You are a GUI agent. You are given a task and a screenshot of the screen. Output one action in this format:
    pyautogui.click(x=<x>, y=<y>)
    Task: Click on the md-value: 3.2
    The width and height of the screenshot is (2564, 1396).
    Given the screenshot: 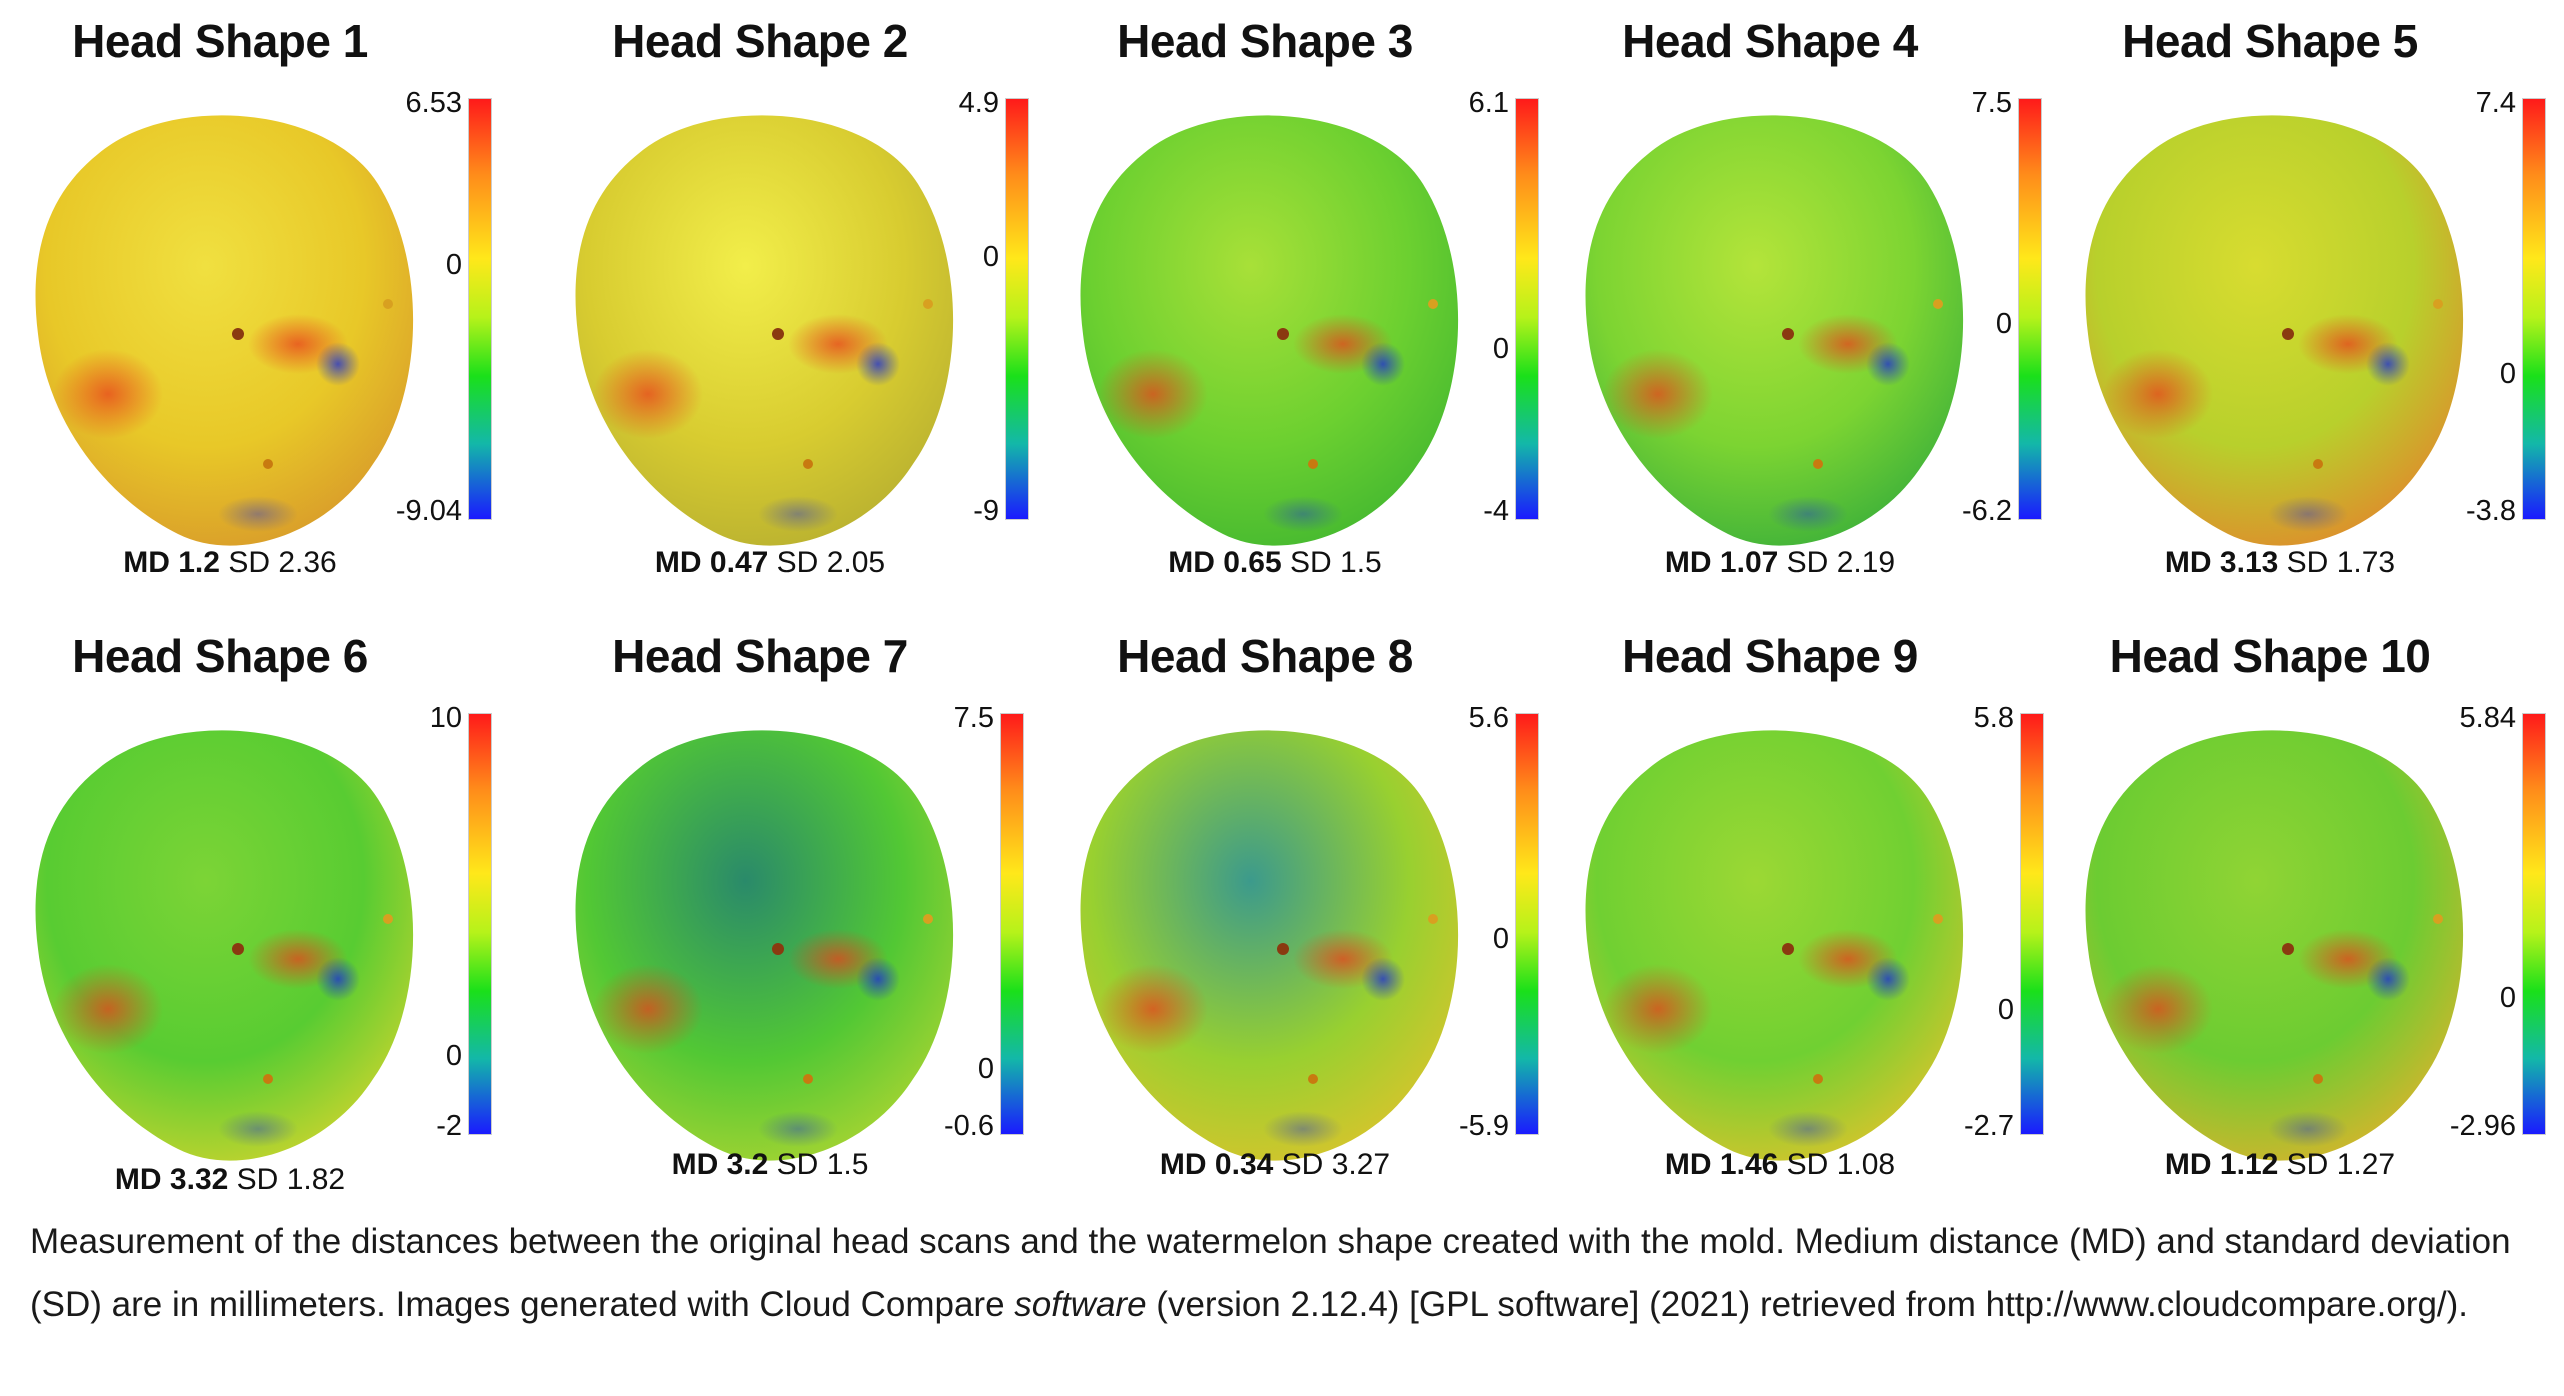 What is the action you would take?
    pyautogui.click(x=747, y=1164)
    